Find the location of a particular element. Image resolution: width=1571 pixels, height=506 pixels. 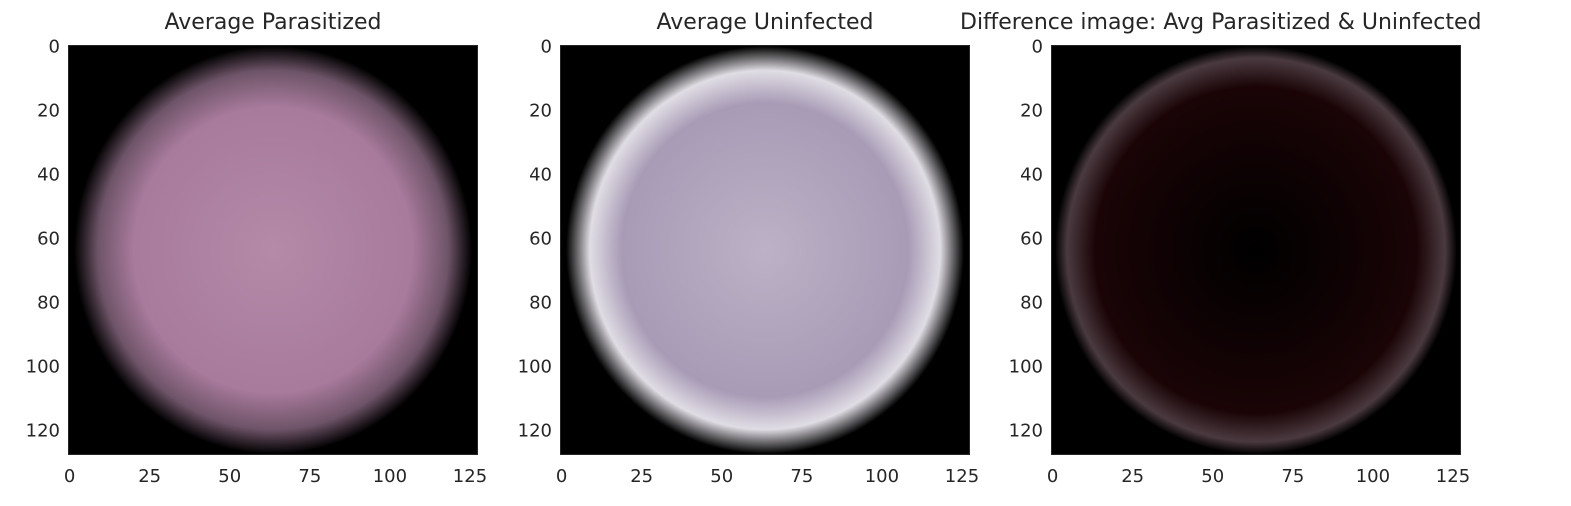

chart-title: Average Parasitized is located at coordinates (273, 22).